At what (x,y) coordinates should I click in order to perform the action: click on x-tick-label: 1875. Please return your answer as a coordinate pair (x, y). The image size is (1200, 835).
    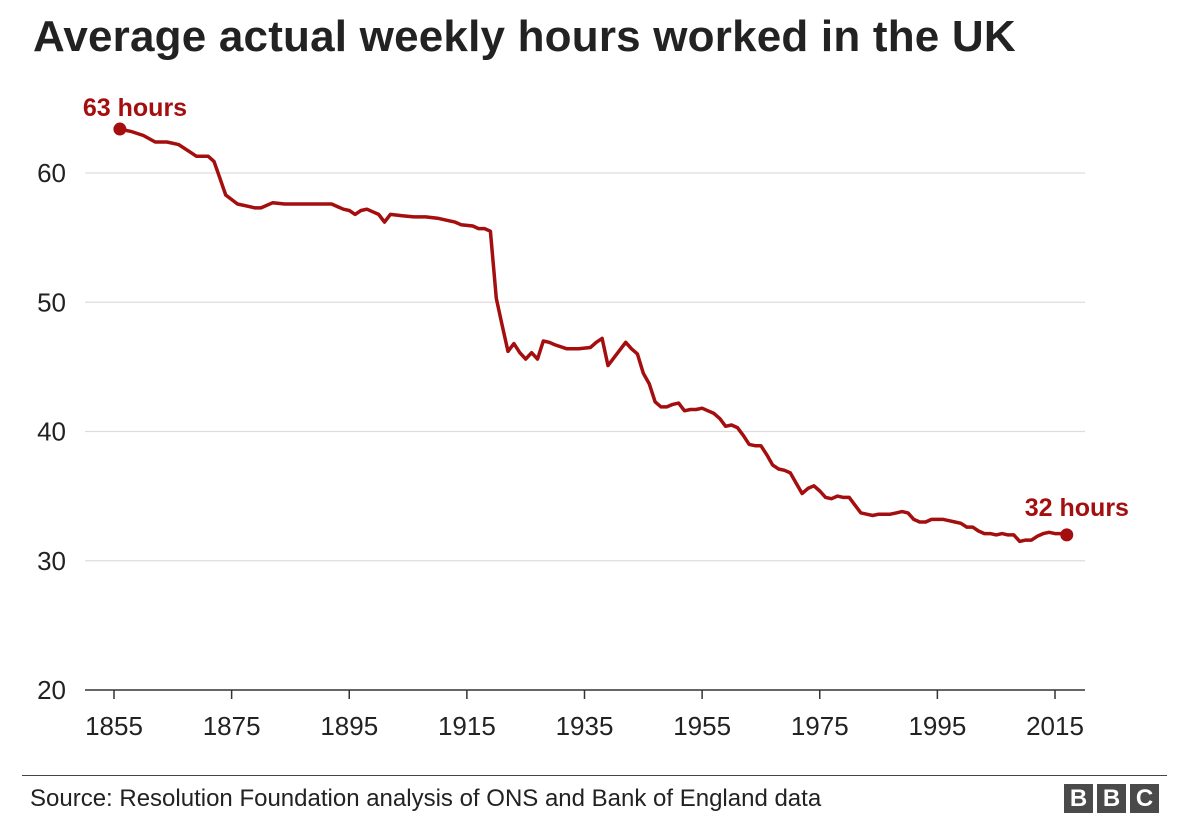
    Looking at the image, I should click on (232, 726).